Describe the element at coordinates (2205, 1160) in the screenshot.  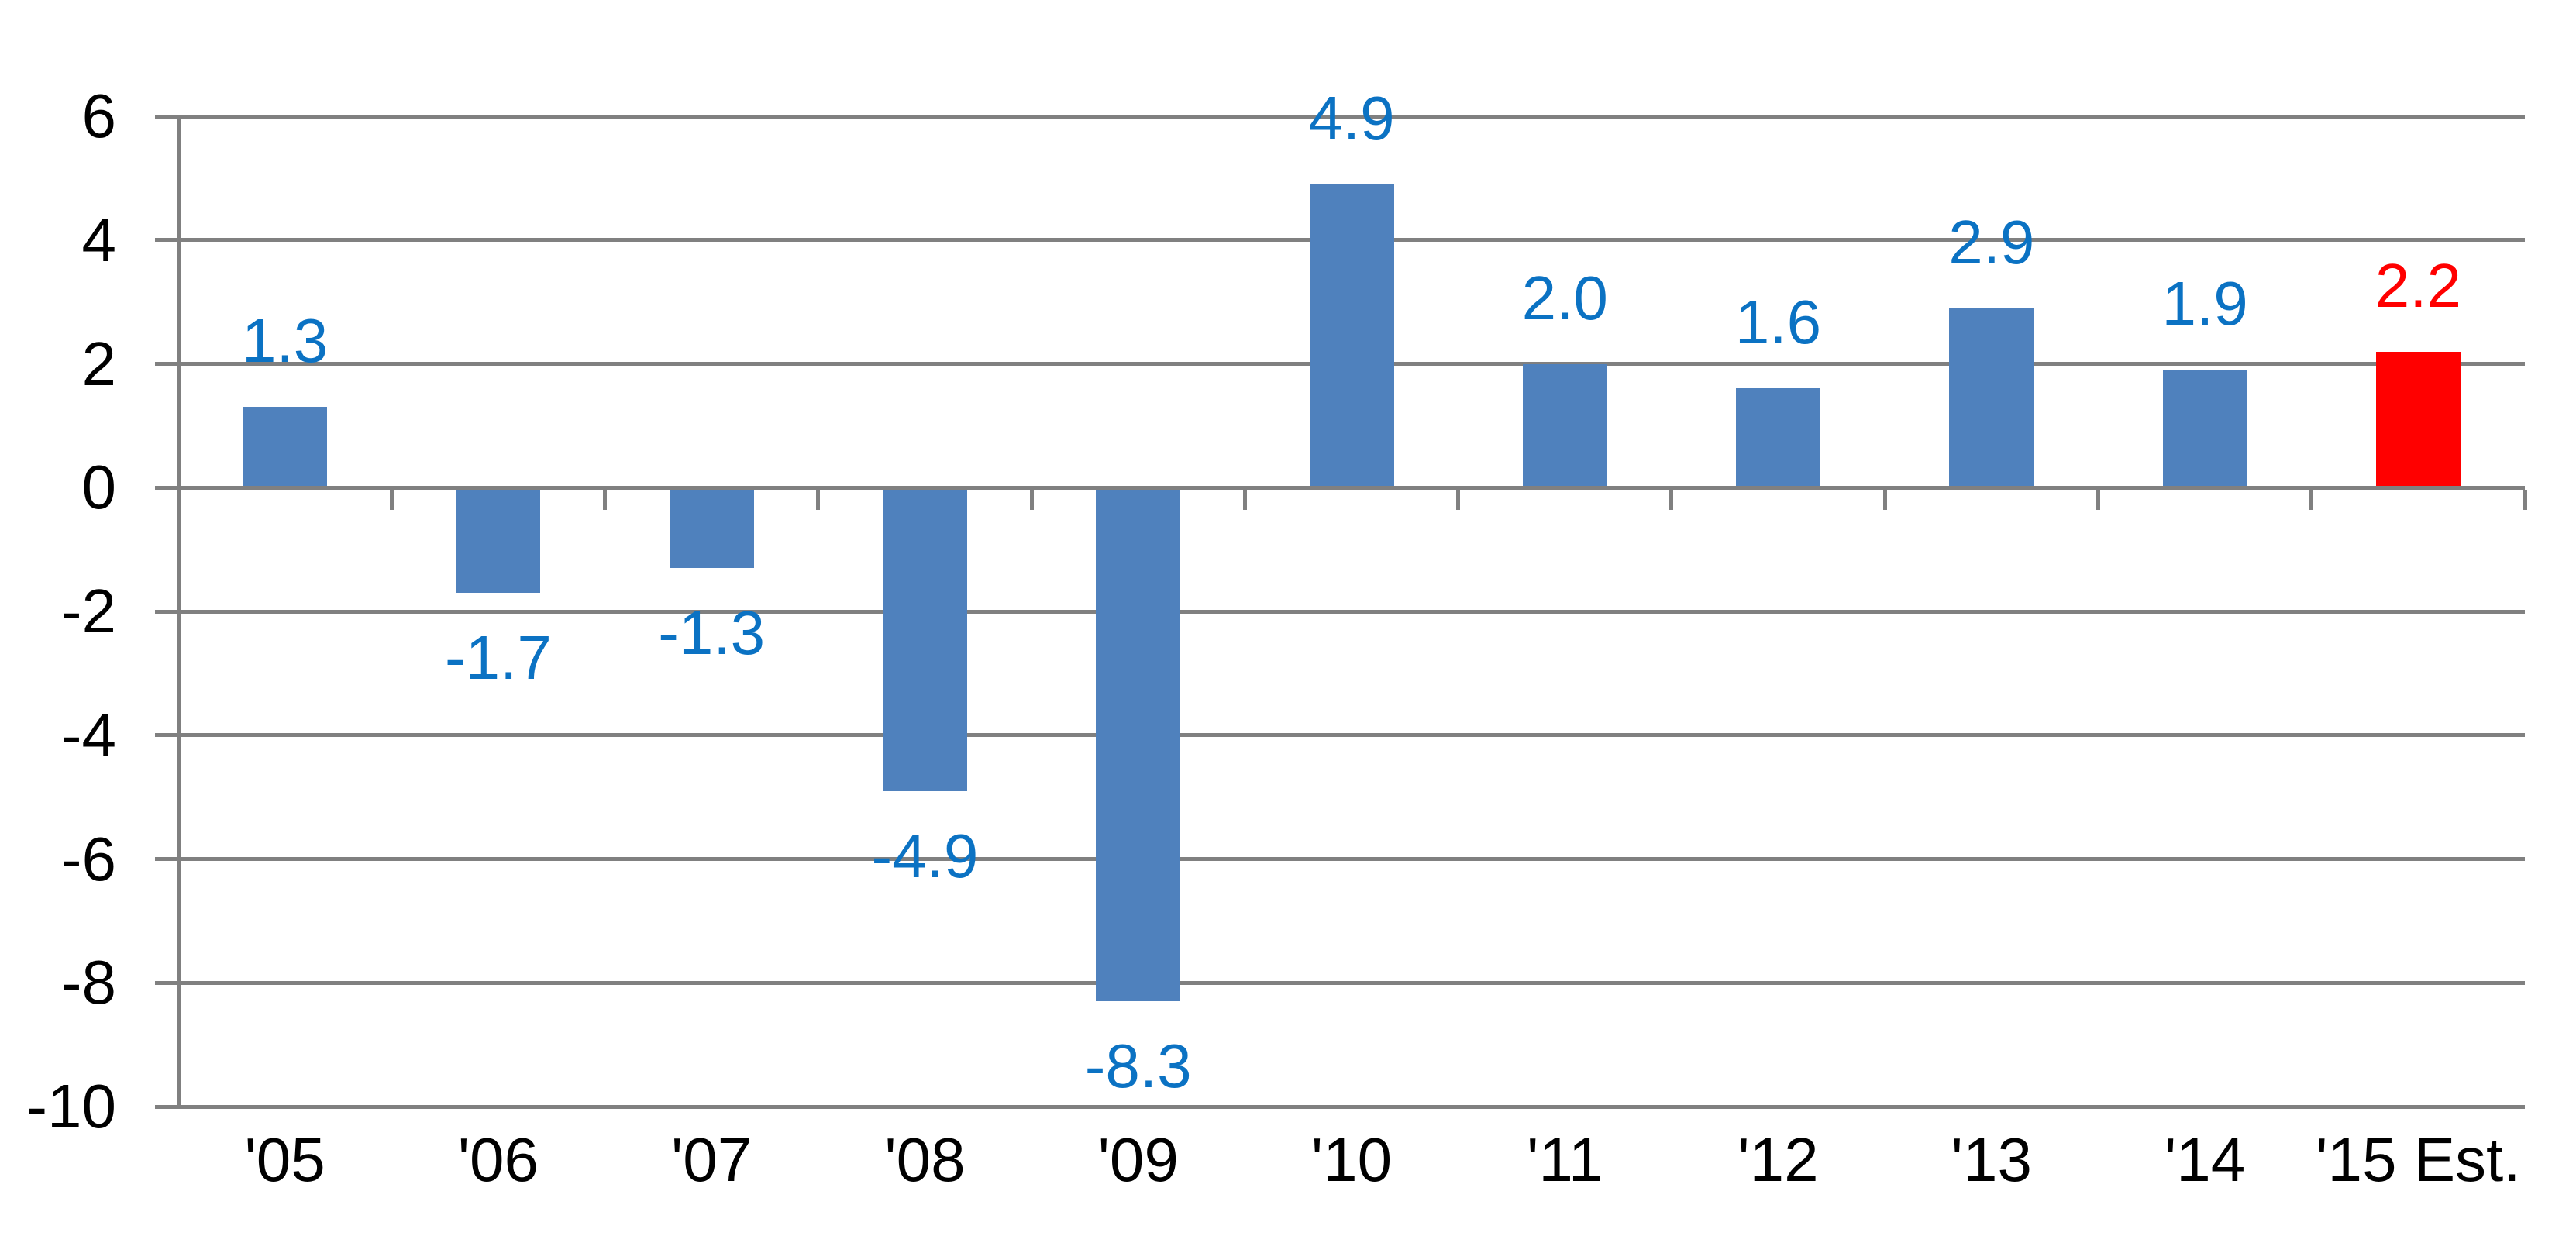
I see `x-axis-label-14: '14` at that location.